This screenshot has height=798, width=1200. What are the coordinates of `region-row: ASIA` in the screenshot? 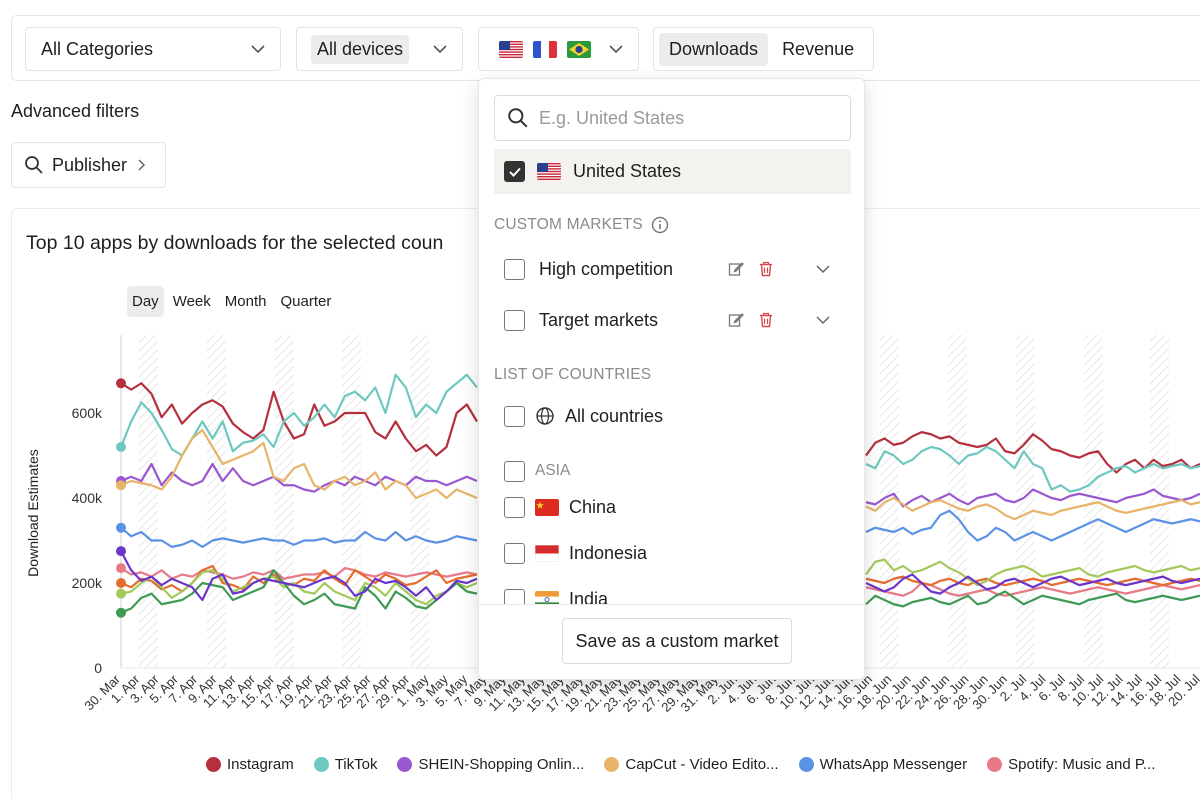 It's located at (537, 471).